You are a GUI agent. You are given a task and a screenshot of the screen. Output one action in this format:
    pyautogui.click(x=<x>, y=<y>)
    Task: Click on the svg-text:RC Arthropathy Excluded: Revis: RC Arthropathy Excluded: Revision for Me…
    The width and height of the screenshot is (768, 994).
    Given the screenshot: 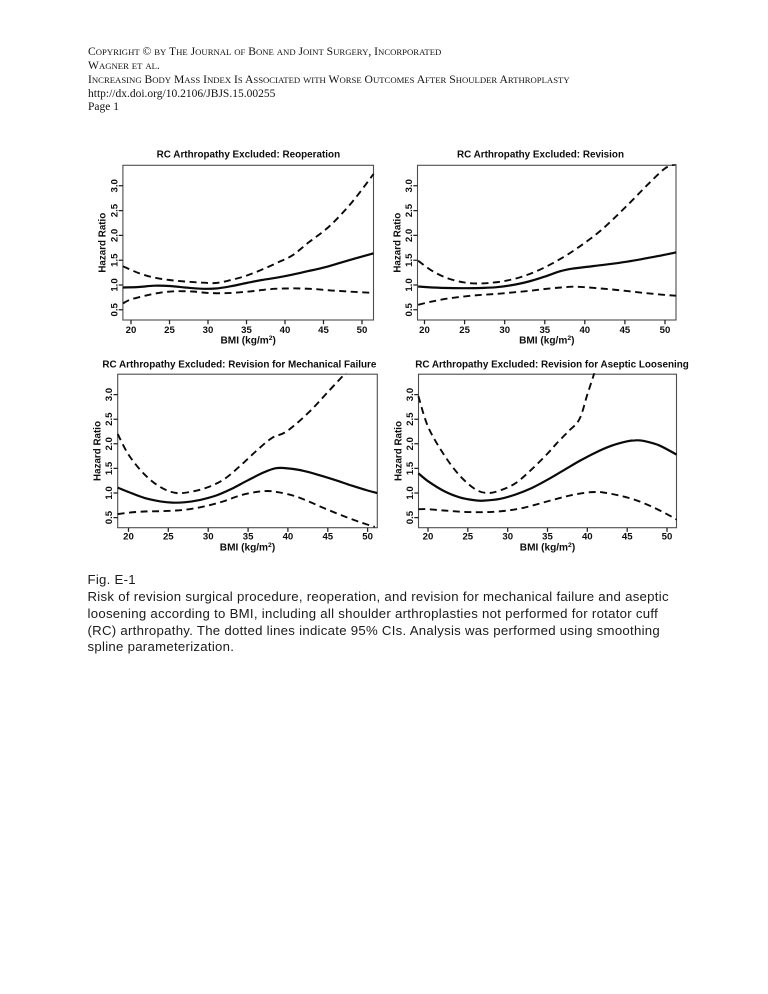 What is the action you would take?
    pyautogui.click(x=239, y=364)
    